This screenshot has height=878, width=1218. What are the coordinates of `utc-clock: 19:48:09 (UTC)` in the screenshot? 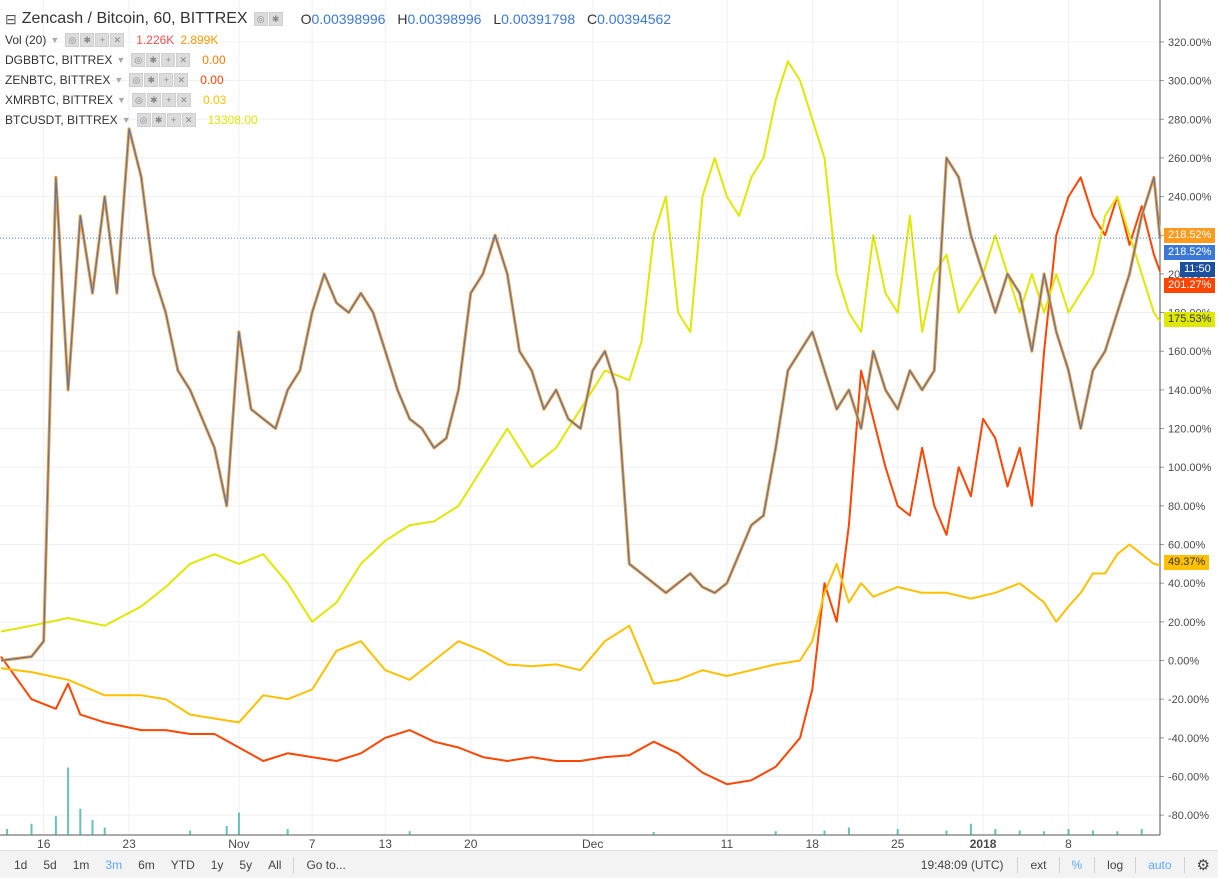 It's located at (962, 864).